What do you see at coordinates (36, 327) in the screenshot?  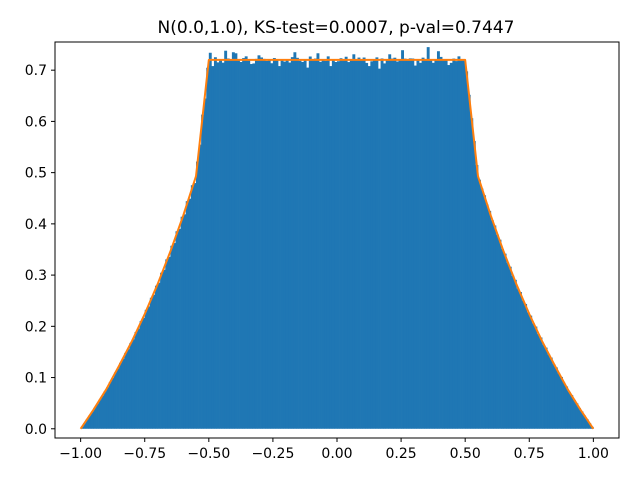 I see `y-tick-label: 0.2` at bounding box center [36, 327].